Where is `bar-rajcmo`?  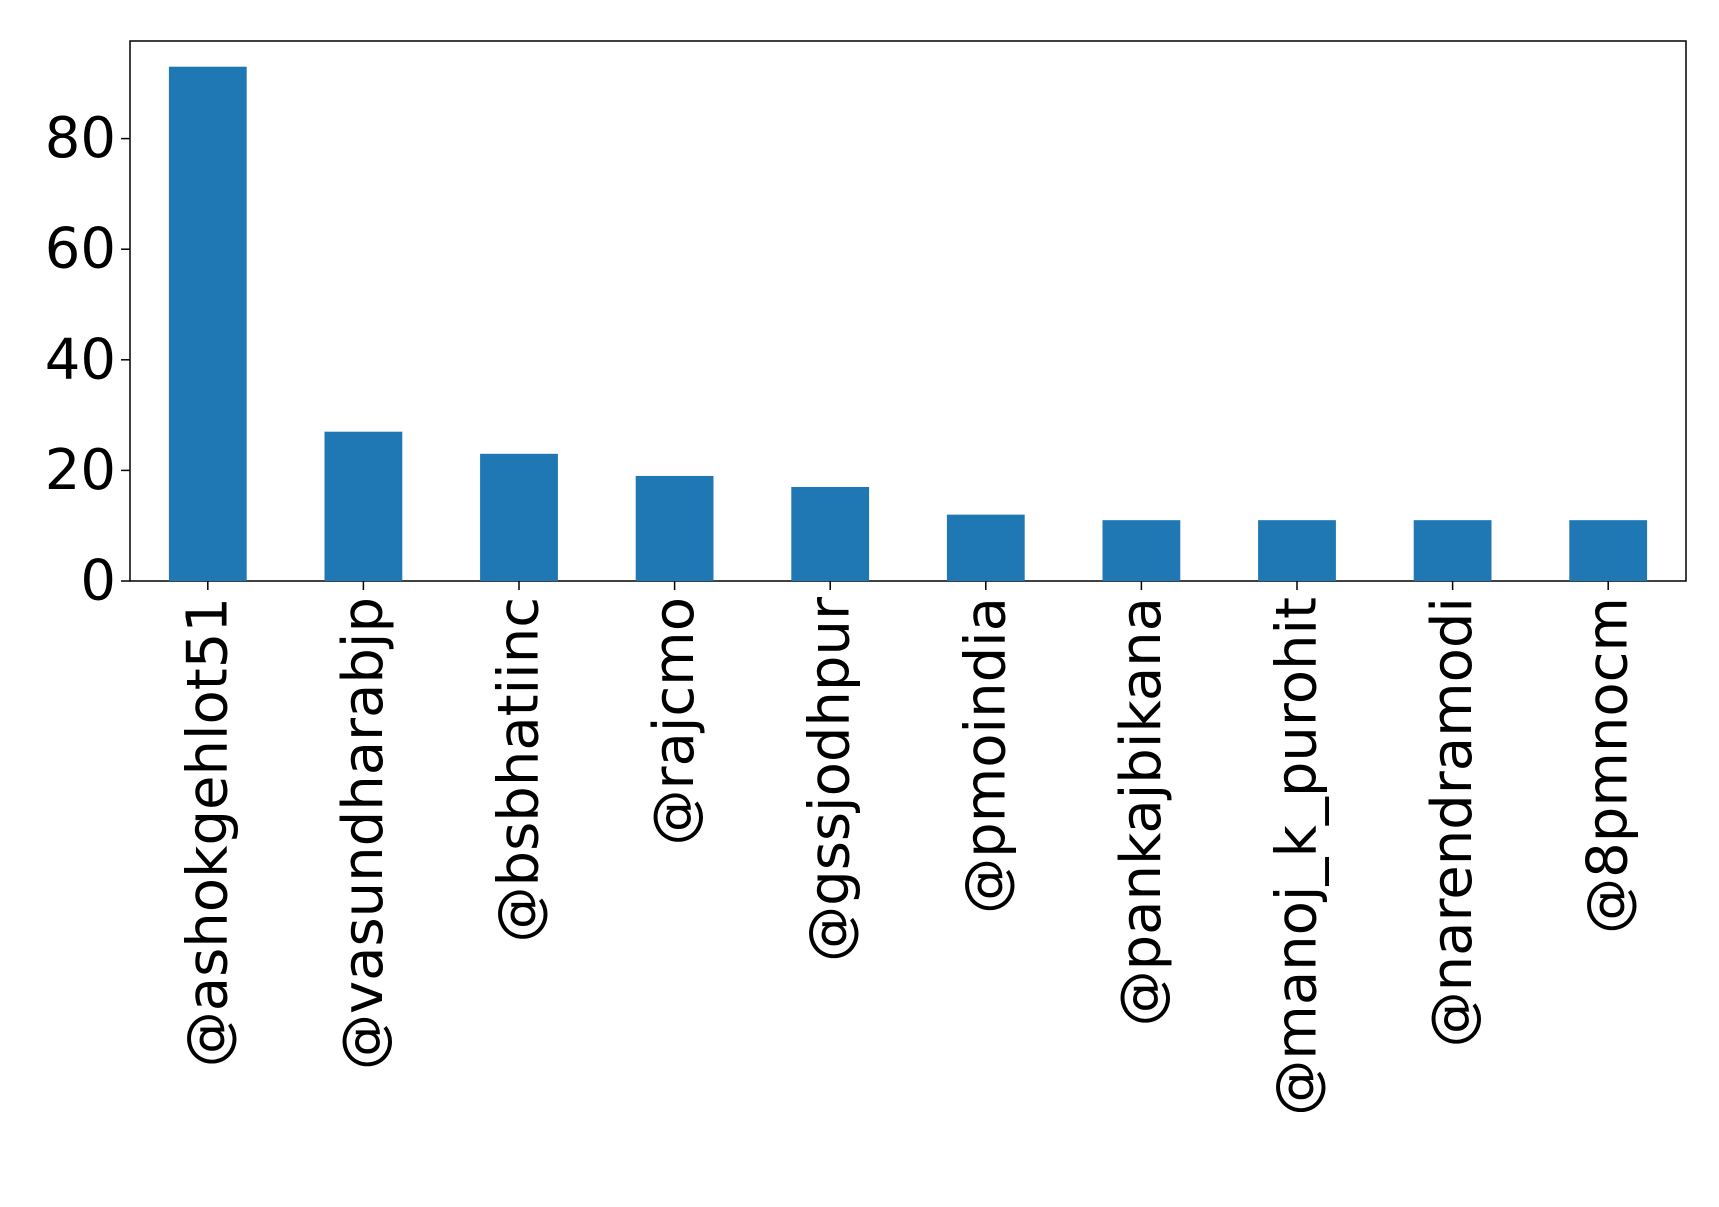 bar-rajcmo is located at coordinates (674, 528).